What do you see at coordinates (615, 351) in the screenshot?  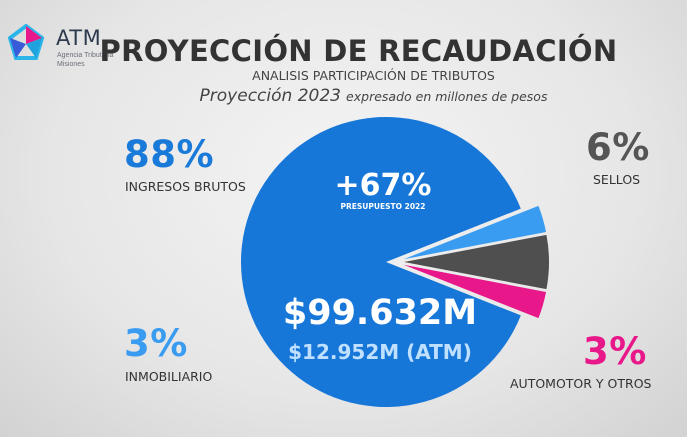 I see `automotor-pct: 3%` at bounding box center [615, 351].